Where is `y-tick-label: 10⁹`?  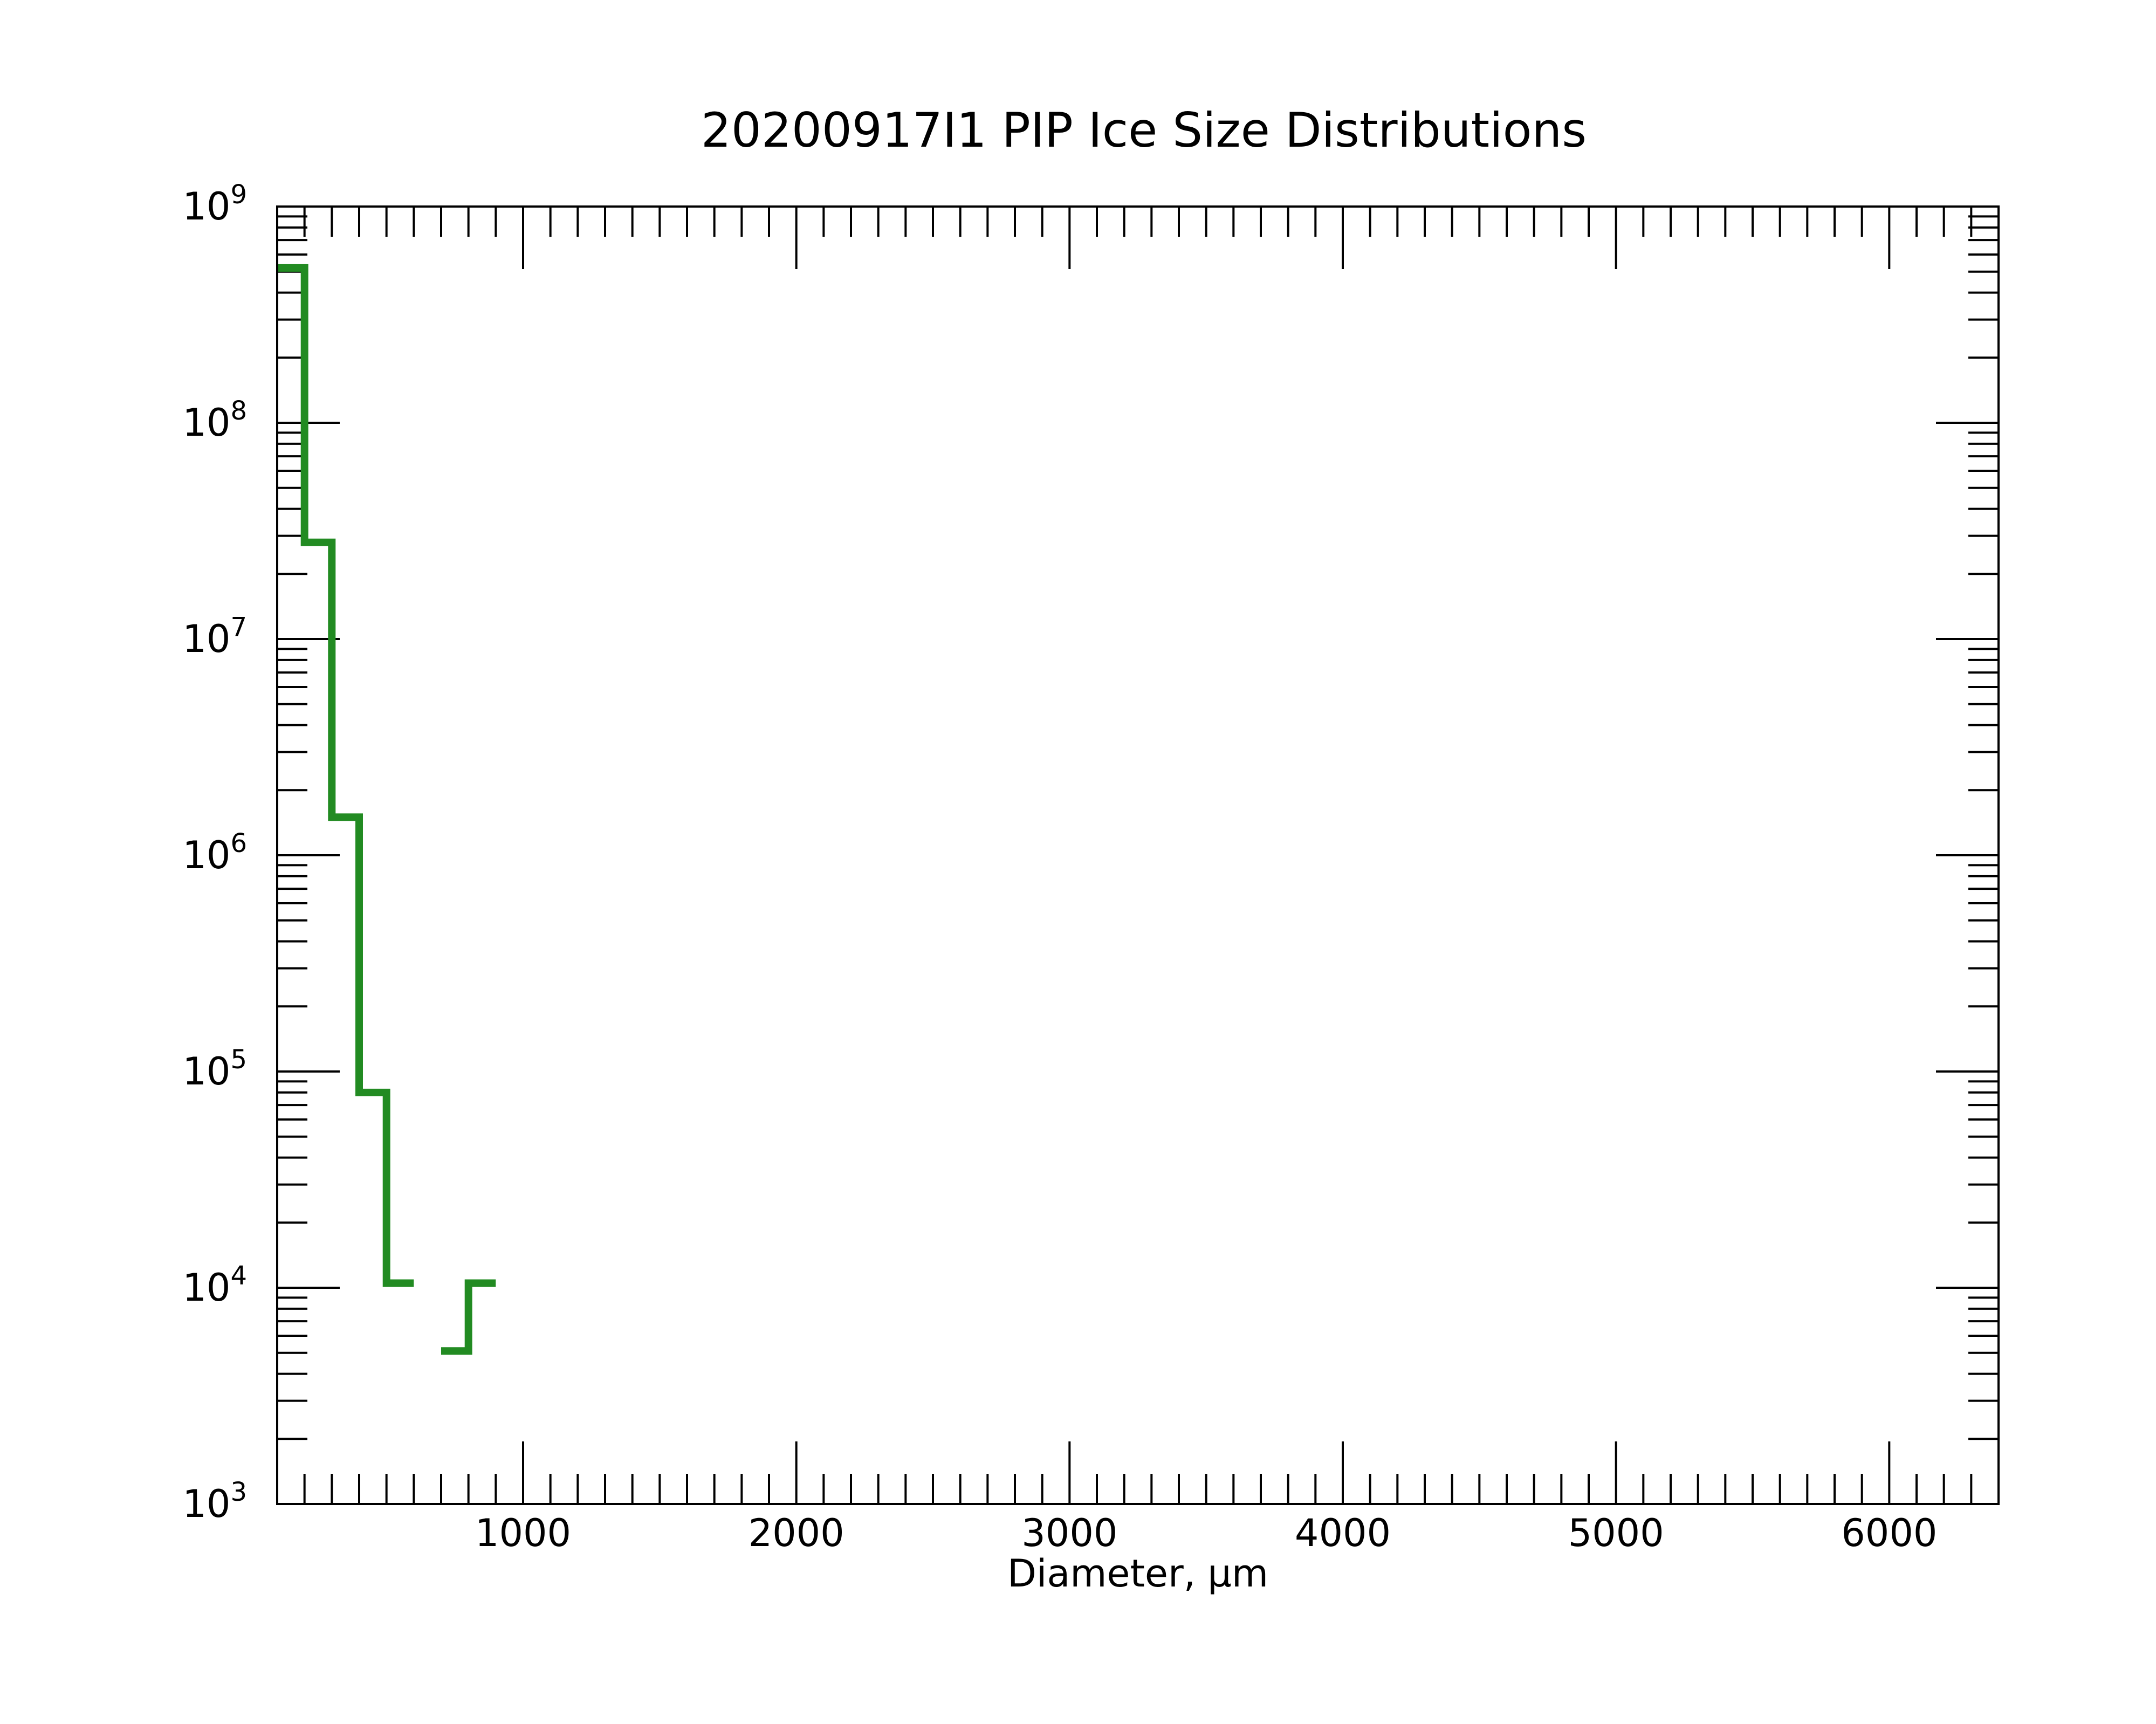
y-tick-label: 10⁹ is located at coordinates (215, 204).